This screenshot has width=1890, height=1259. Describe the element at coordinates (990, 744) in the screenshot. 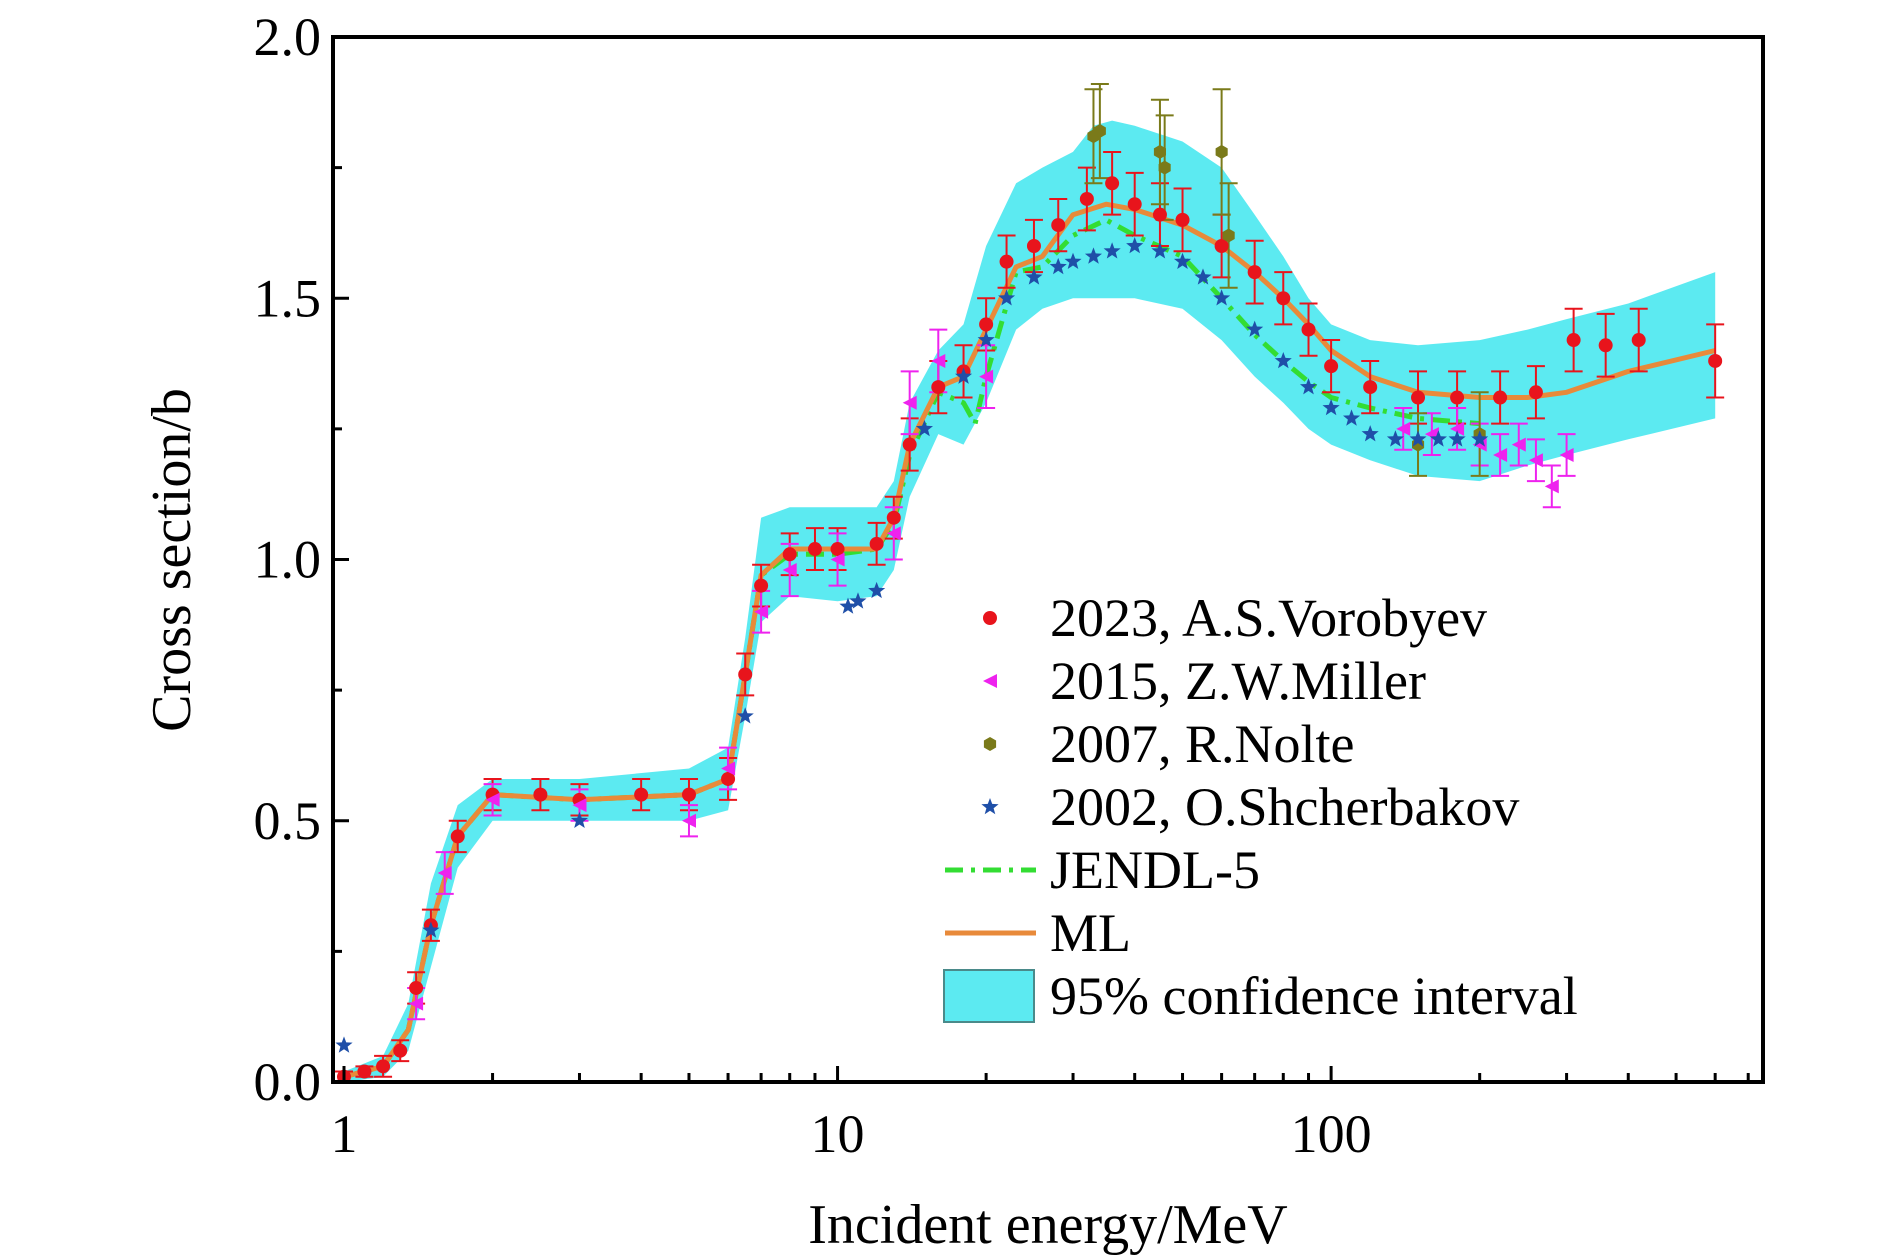

I see `legend-marker-2007-r-nolte` at that location.